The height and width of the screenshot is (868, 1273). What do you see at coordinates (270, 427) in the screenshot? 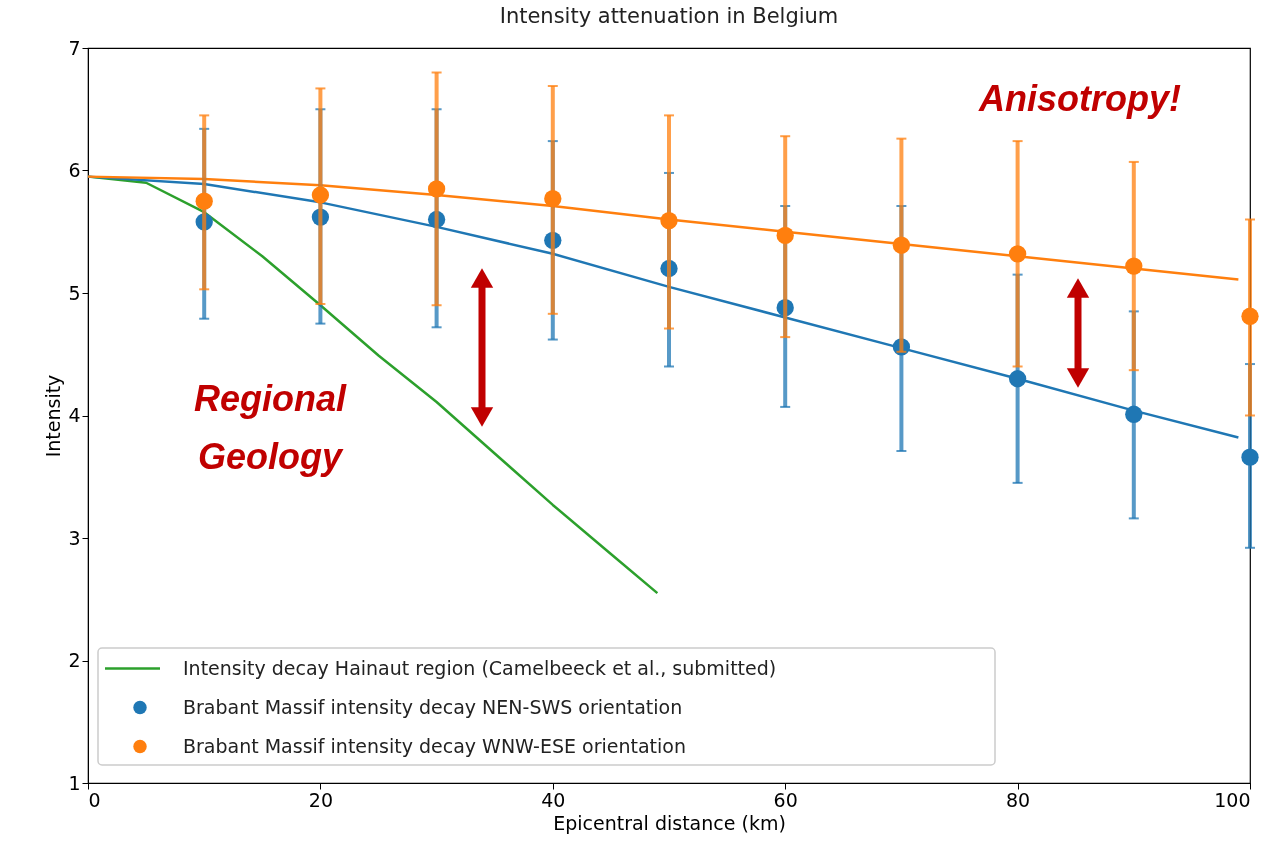
I see `annotation: Regional Geology` at bounding box center [270, 427].